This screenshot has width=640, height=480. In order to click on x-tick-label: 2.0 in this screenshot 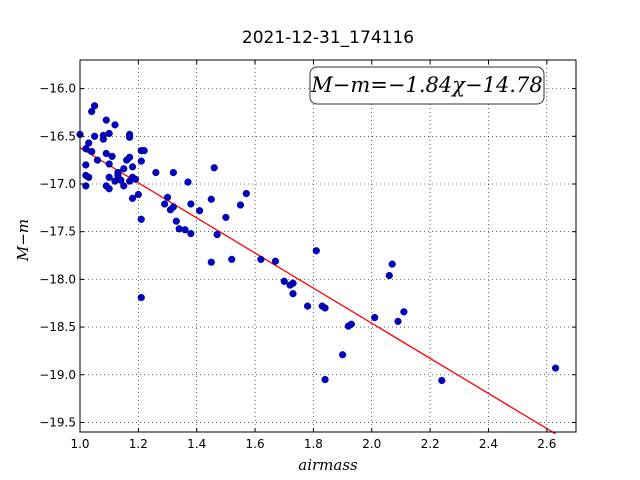, I will do `click(371, 444)`.